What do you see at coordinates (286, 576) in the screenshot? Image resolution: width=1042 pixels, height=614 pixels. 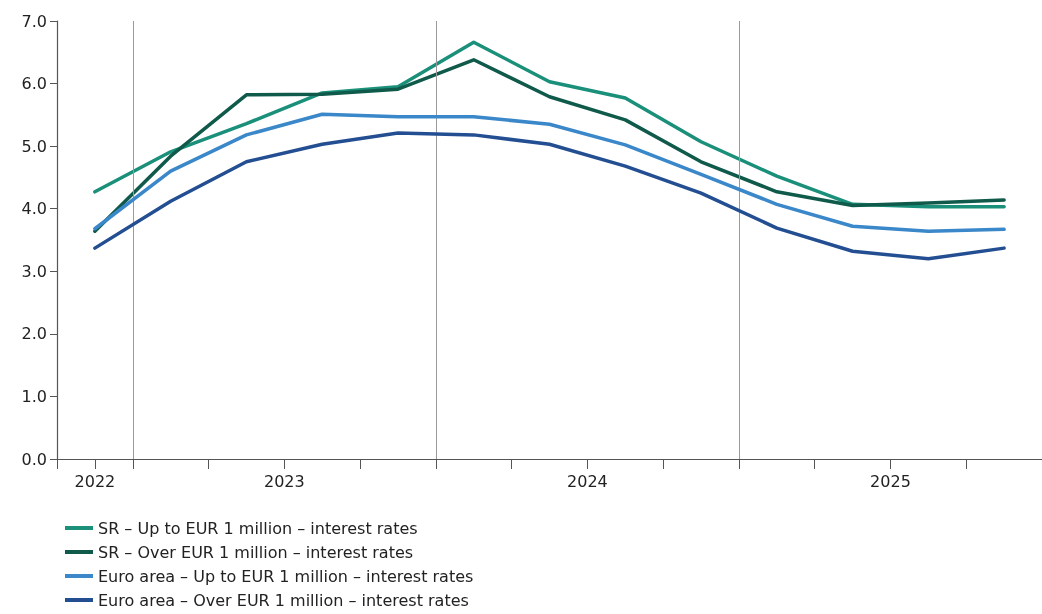 I see `legend-label: Euro area – Up to EUR 1 million – interest rates` at bounding box center [286, 576].